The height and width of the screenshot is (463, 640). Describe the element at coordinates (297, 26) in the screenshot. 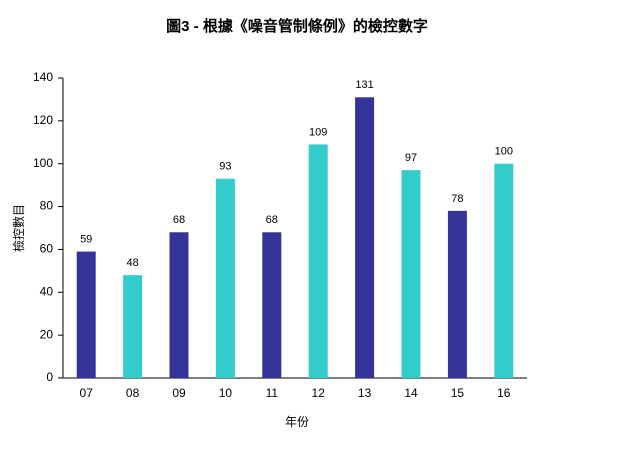

I see `chart-title: 圖3 - 根據《噪音管制條例》的檢控數字` at that location.